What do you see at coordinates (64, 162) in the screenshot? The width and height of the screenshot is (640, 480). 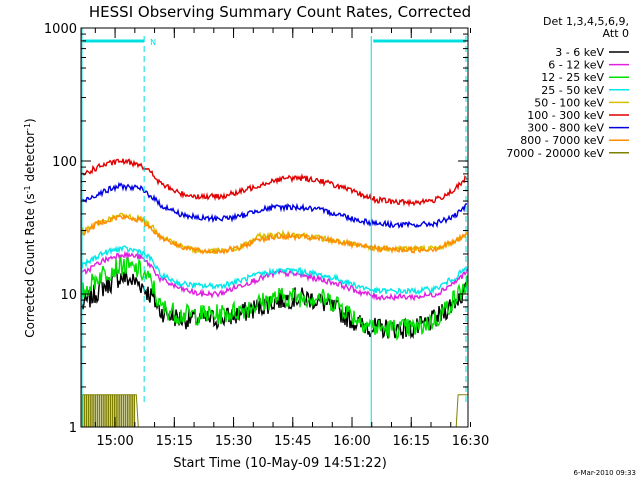 I see `y-tick-label: 100` at bounding box center [64, 162].